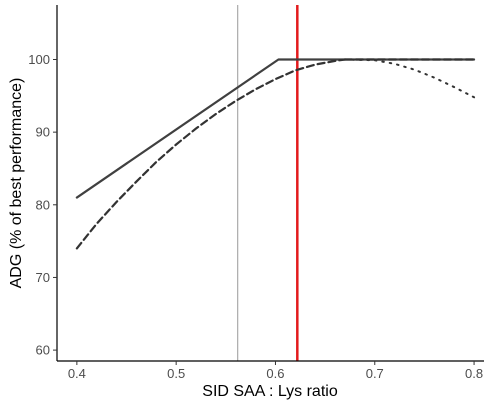  Describe the element at coordinates (474, 373) in the screenshot. I see `x-tick-label: 0.8` at that location.